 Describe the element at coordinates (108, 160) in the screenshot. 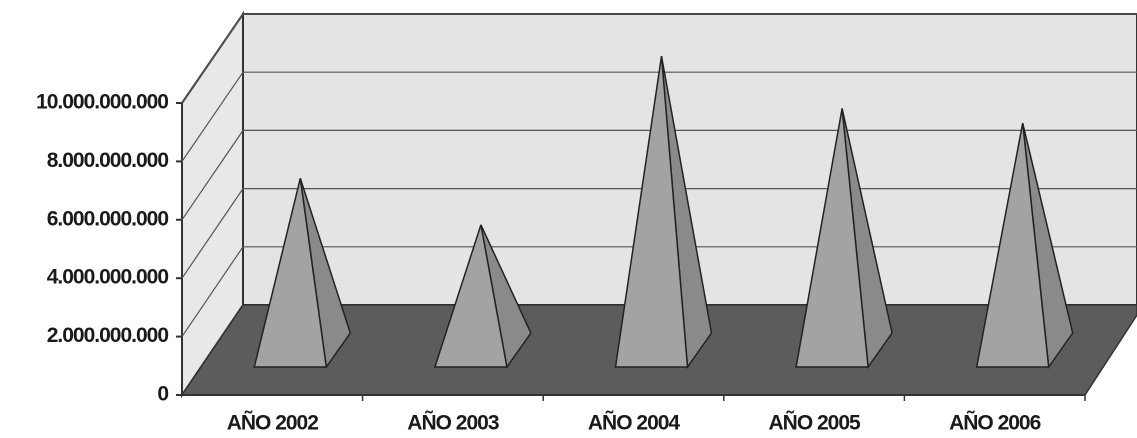

I see `y-tick-label: 8.000.000.000` at that location.